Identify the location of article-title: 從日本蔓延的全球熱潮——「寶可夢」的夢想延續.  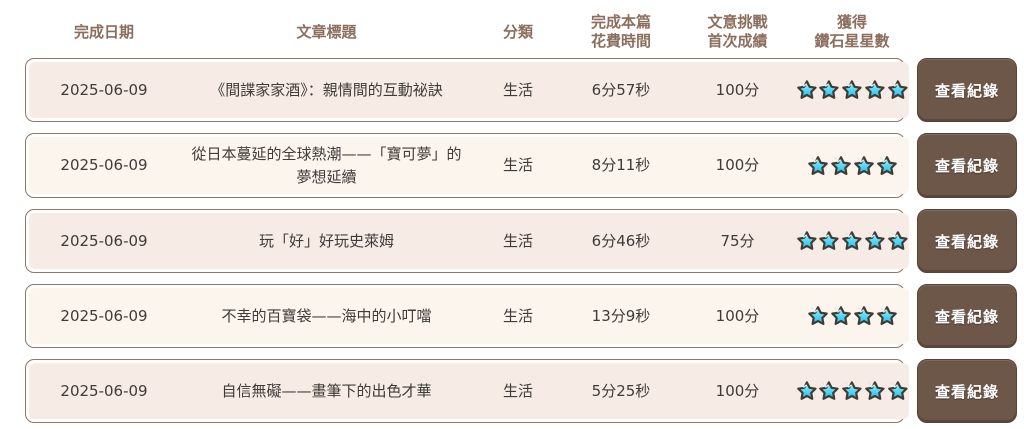
(326, 165).